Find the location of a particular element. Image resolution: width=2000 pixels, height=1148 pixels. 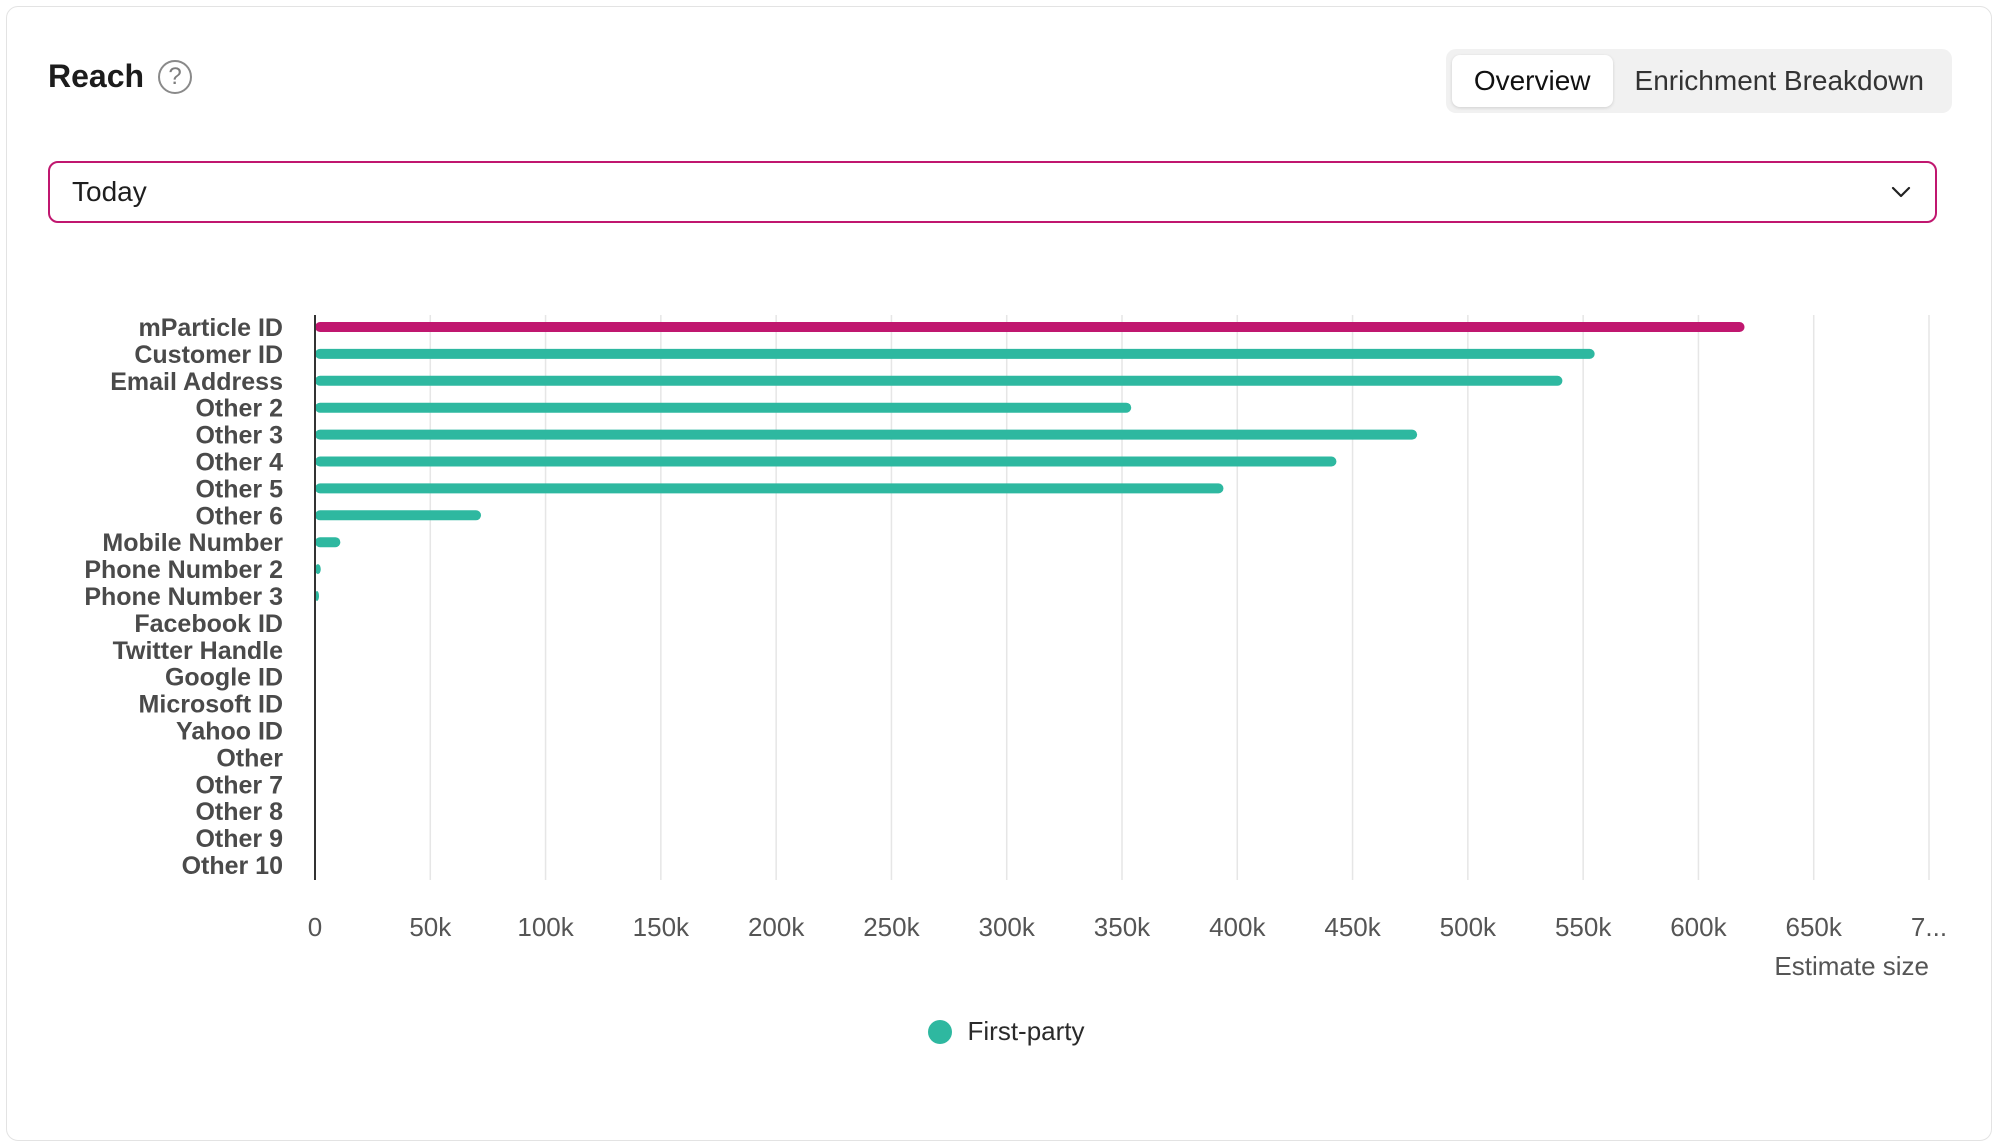

legend-item-first-party: First-party is located at coordinates (1006, 1031).